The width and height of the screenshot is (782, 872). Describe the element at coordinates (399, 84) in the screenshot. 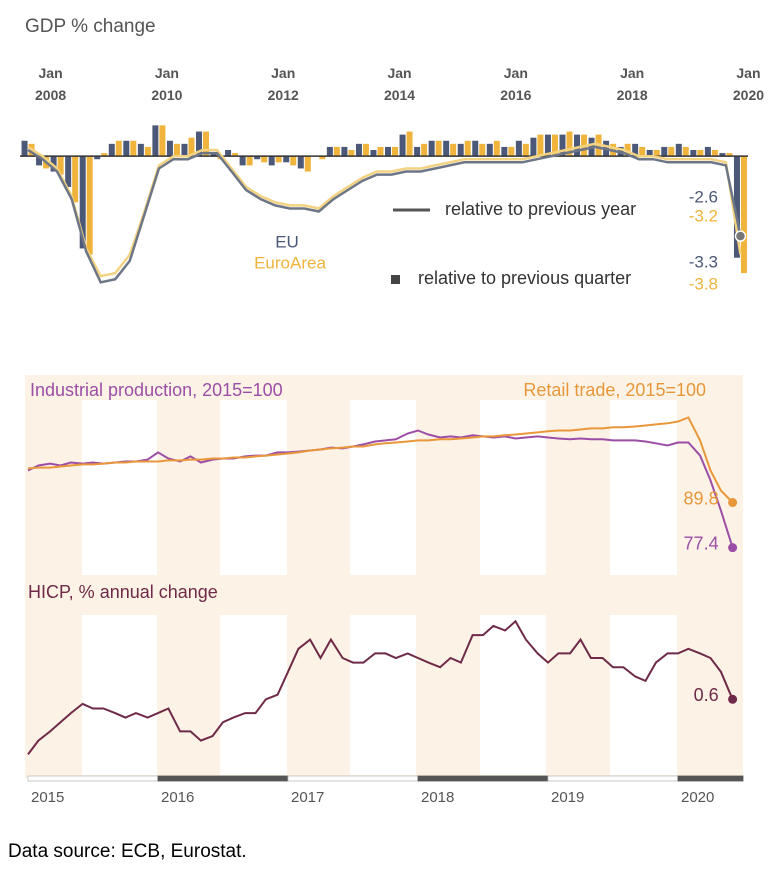

I see `x-tick-label: Jan 2014` at that location.